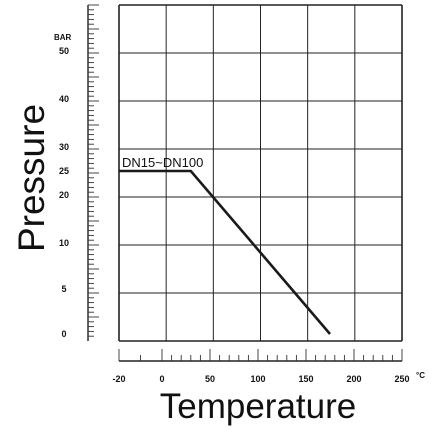 The height and width of the screenshot is (432, 447). What do you see at coordinates (210, 379) in the screenshot?
I see `x-tick-label: 50` at bounding box center [210, 379].